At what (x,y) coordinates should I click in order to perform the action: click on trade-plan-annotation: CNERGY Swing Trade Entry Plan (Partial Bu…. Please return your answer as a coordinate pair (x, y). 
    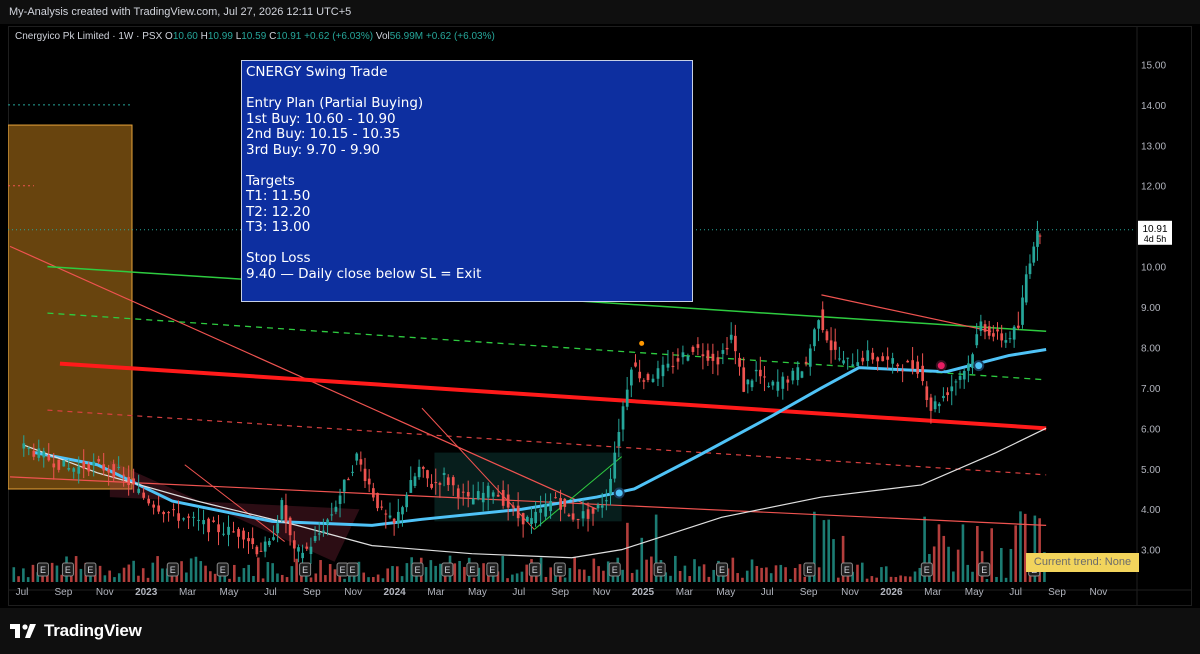
    Looking at the image, I should click on (467, 181).